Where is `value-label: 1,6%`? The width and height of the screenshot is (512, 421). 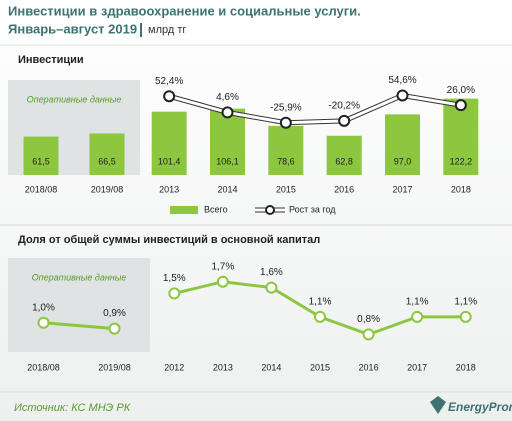
value-label: 1,6% is located at coordinates (271, 272).